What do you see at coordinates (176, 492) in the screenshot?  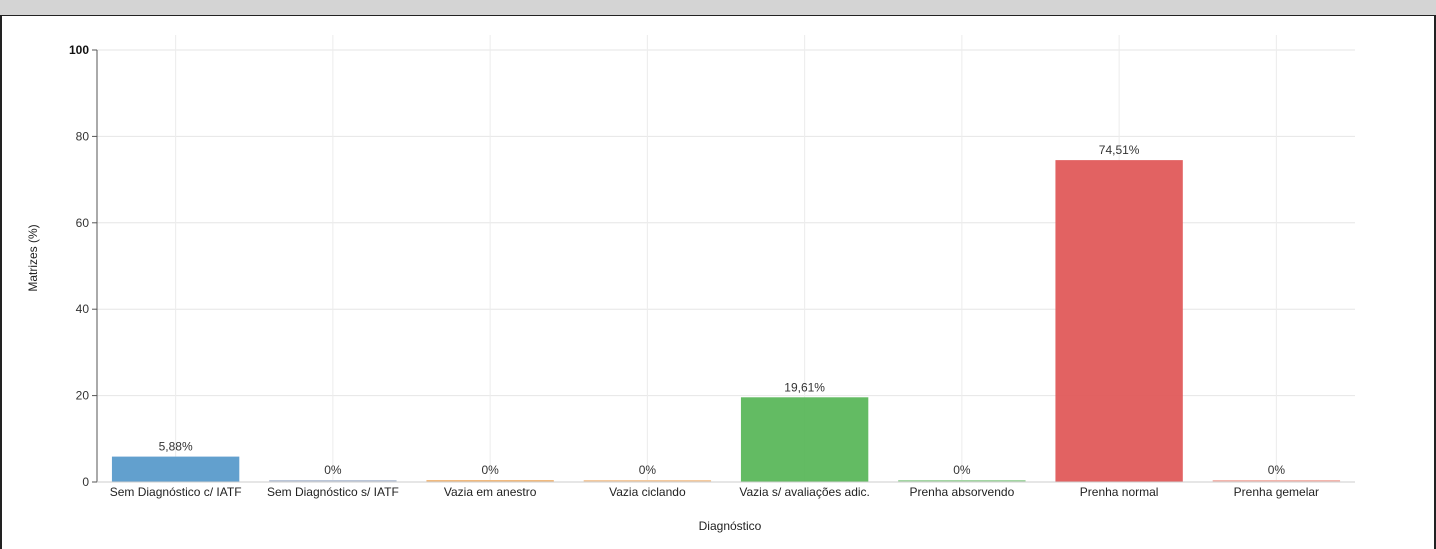 I see `x-category-label: Sem Diagnóstico c/ IATF` at bounding box center [176, 492].